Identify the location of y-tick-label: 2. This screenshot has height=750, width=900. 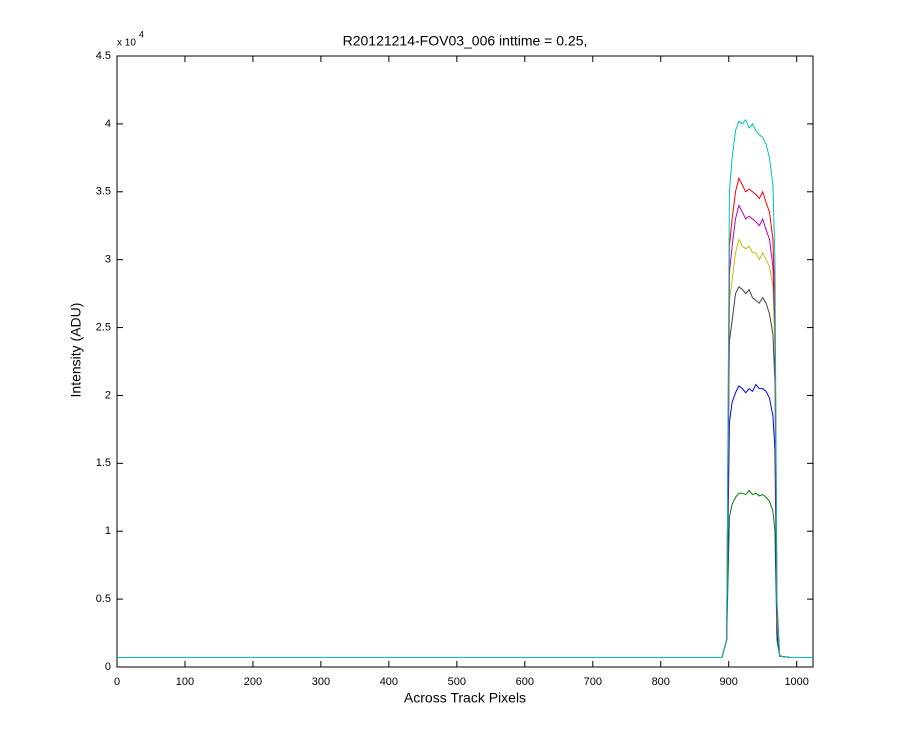
(108, 395).